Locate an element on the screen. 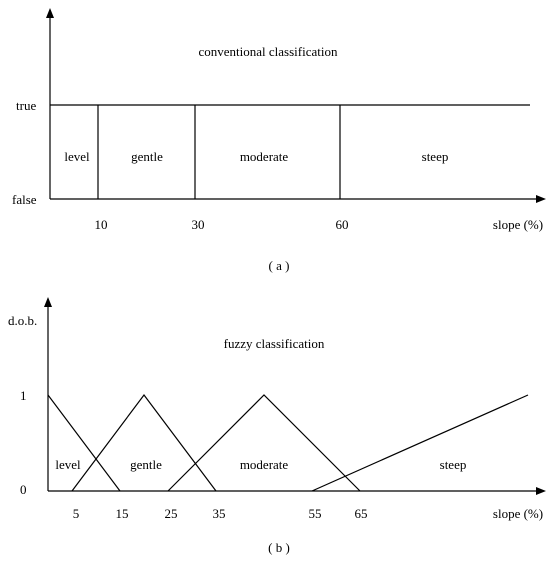 The image size is (552, 561). panel-b-title: fuzzy classification is located at coordinates (274, 343).